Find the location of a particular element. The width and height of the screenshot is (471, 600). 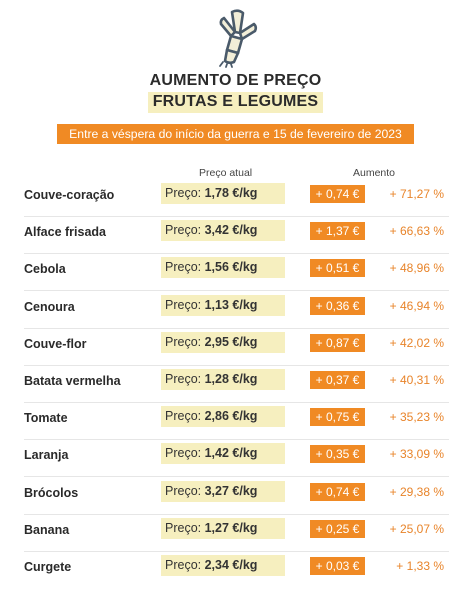

current-price: Preço: 1,78 €/kg is located at coordinates (223, 193).